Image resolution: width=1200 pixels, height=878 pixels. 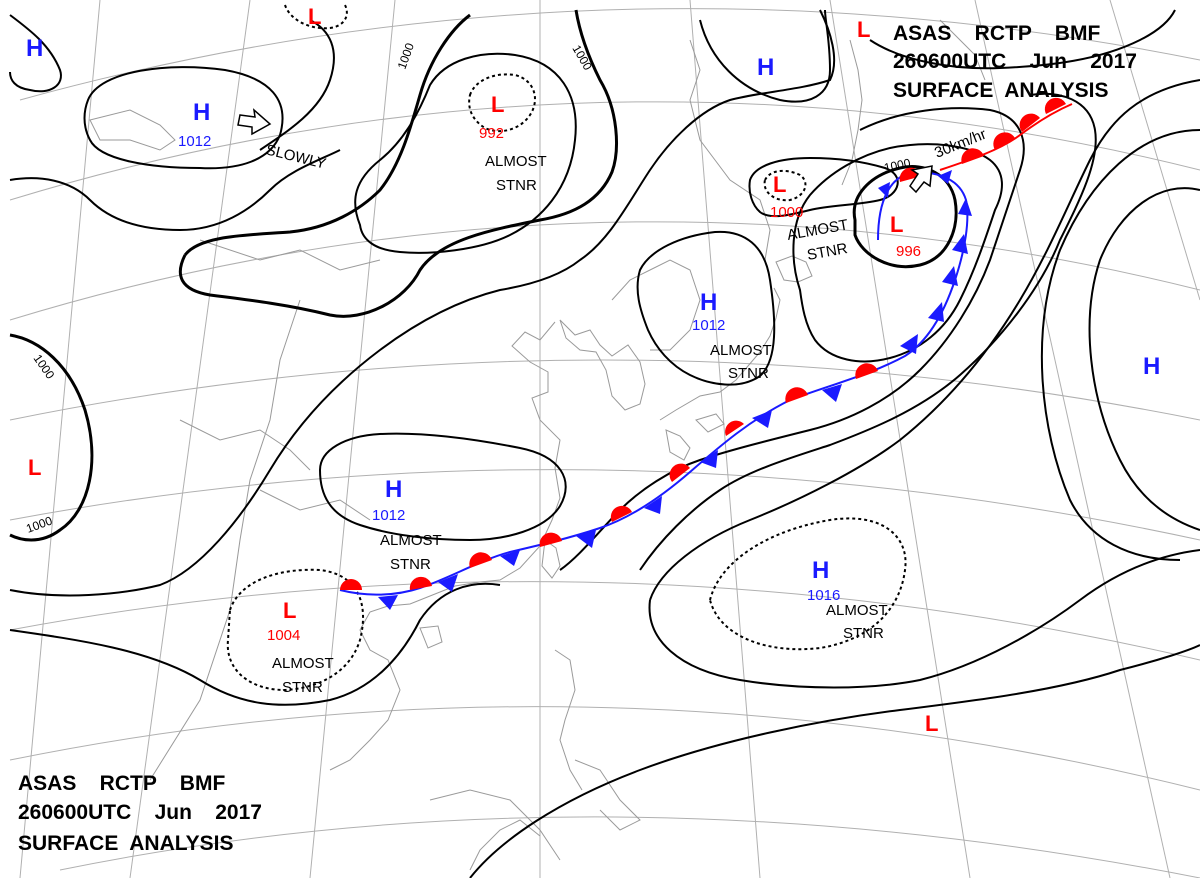 What do you see at coordinates (121, 783) in the screenshot?
I see `header-bottom-line1: ASAS RCTP BMF` at bounding box center [121, 783].